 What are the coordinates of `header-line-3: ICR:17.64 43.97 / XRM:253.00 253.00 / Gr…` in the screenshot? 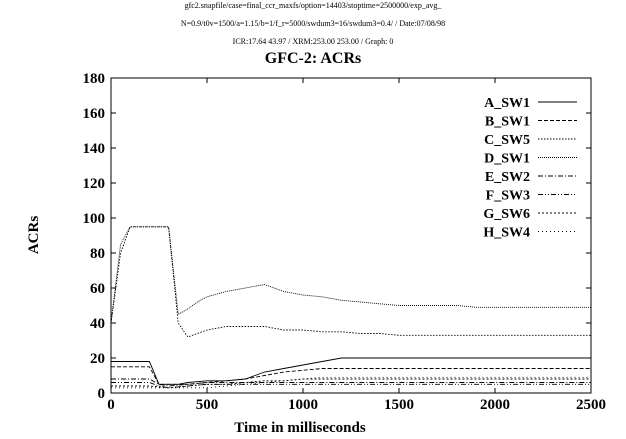 It's located at (313, 41).